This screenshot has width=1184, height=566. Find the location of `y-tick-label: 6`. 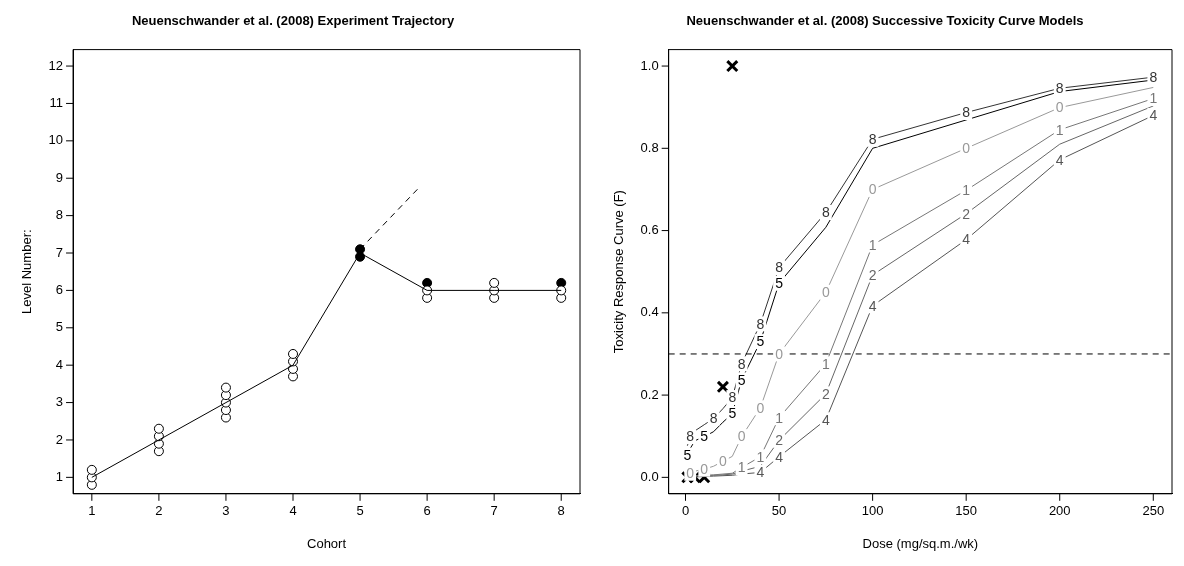

y-tick-label: 6 is located at coordinates (59, 289).